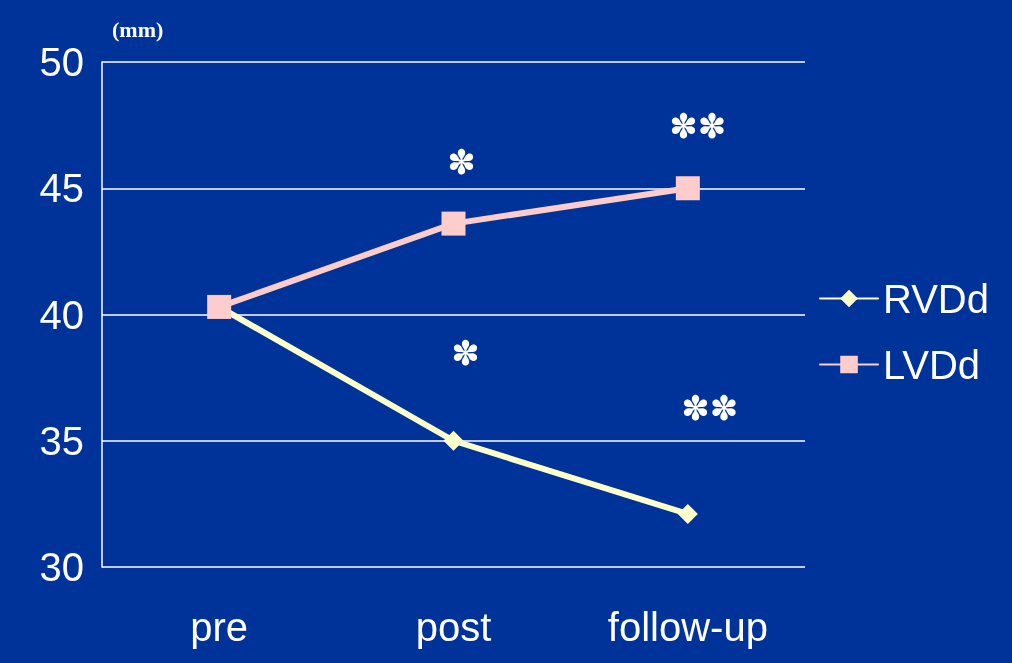  What do you see at coordinates (138, 29) in the screenshot?
I see `y-axis-title: (mm)` at bounding box center [138, 29].